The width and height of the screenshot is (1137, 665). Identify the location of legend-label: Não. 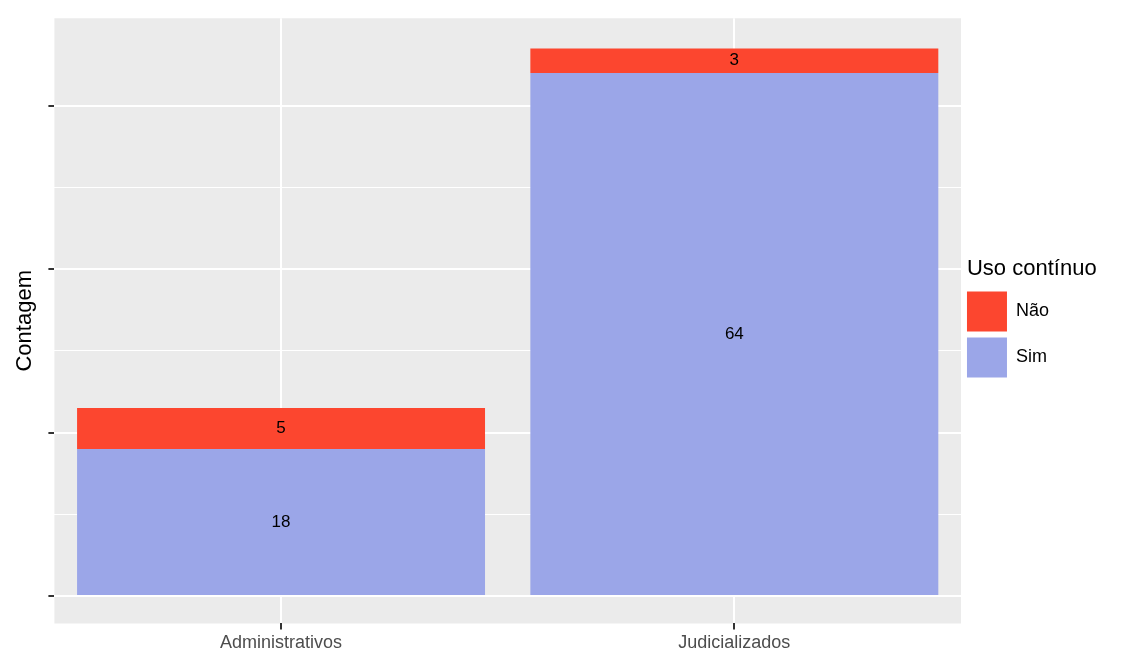
(1032, 310).